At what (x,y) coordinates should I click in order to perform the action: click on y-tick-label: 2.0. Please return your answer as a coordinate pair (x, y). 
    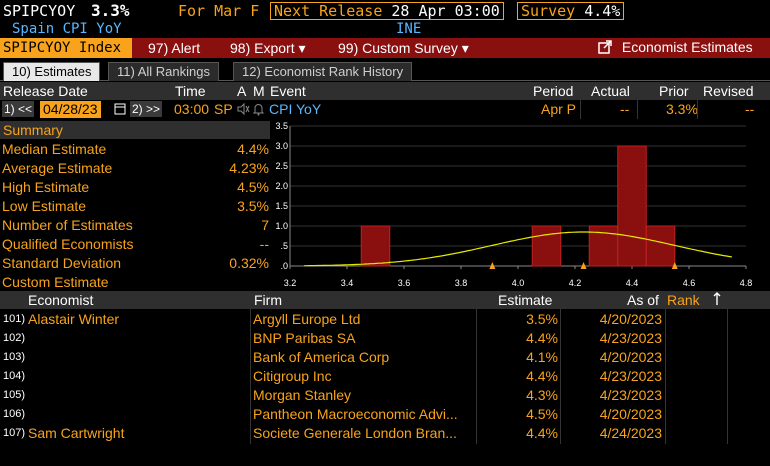
    Looking at the image, I should click on (281, 186).